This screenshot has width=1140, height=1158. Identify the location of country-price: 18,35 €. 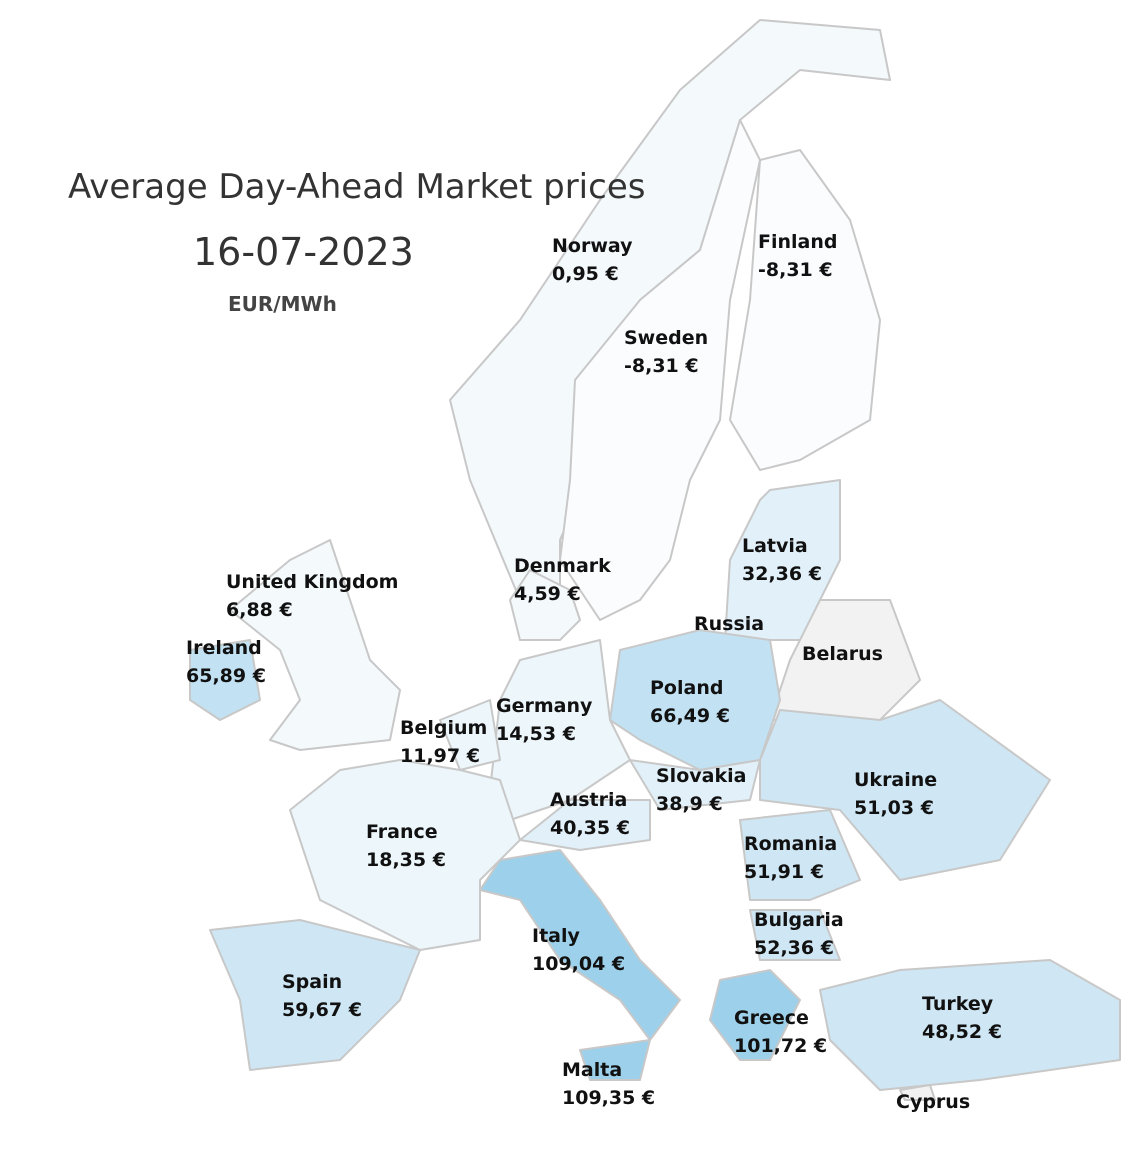
(406, 860).